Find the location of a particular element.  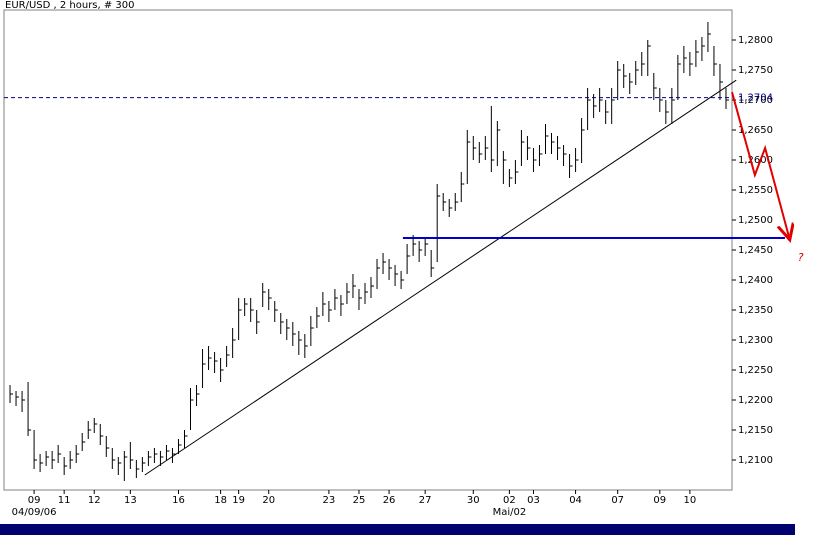

x-tick-label: 23 is located at coordinates (329, 500).